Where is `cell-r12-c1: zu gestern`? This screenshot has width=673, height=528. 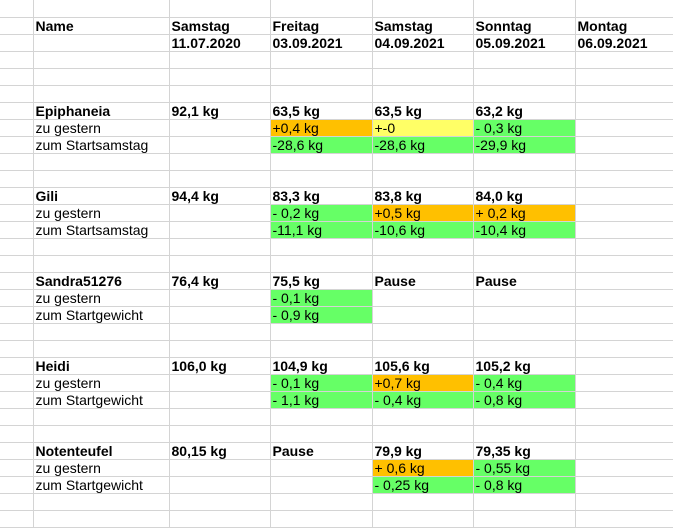 cell-r12-c1: zu gestern is located at coordinates (100, 213).